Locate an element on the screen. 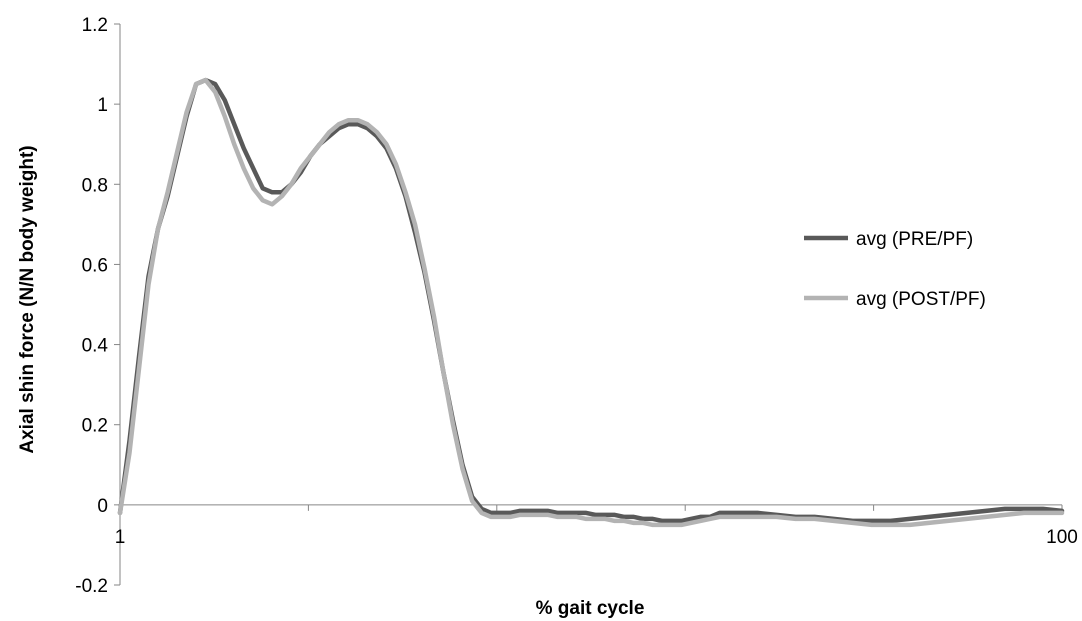 The height and width of the screenshot is (621, 1082). y-tick-label: 0.8 is located at coordinates (95, 185).